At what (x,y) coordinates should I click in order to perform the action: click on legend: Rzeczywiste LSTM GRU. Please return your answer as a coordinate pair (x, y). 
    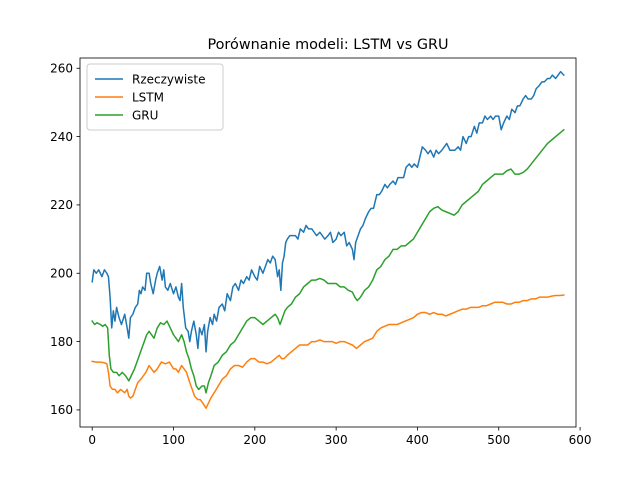
    Looking at the image, I should click on (155, 97).